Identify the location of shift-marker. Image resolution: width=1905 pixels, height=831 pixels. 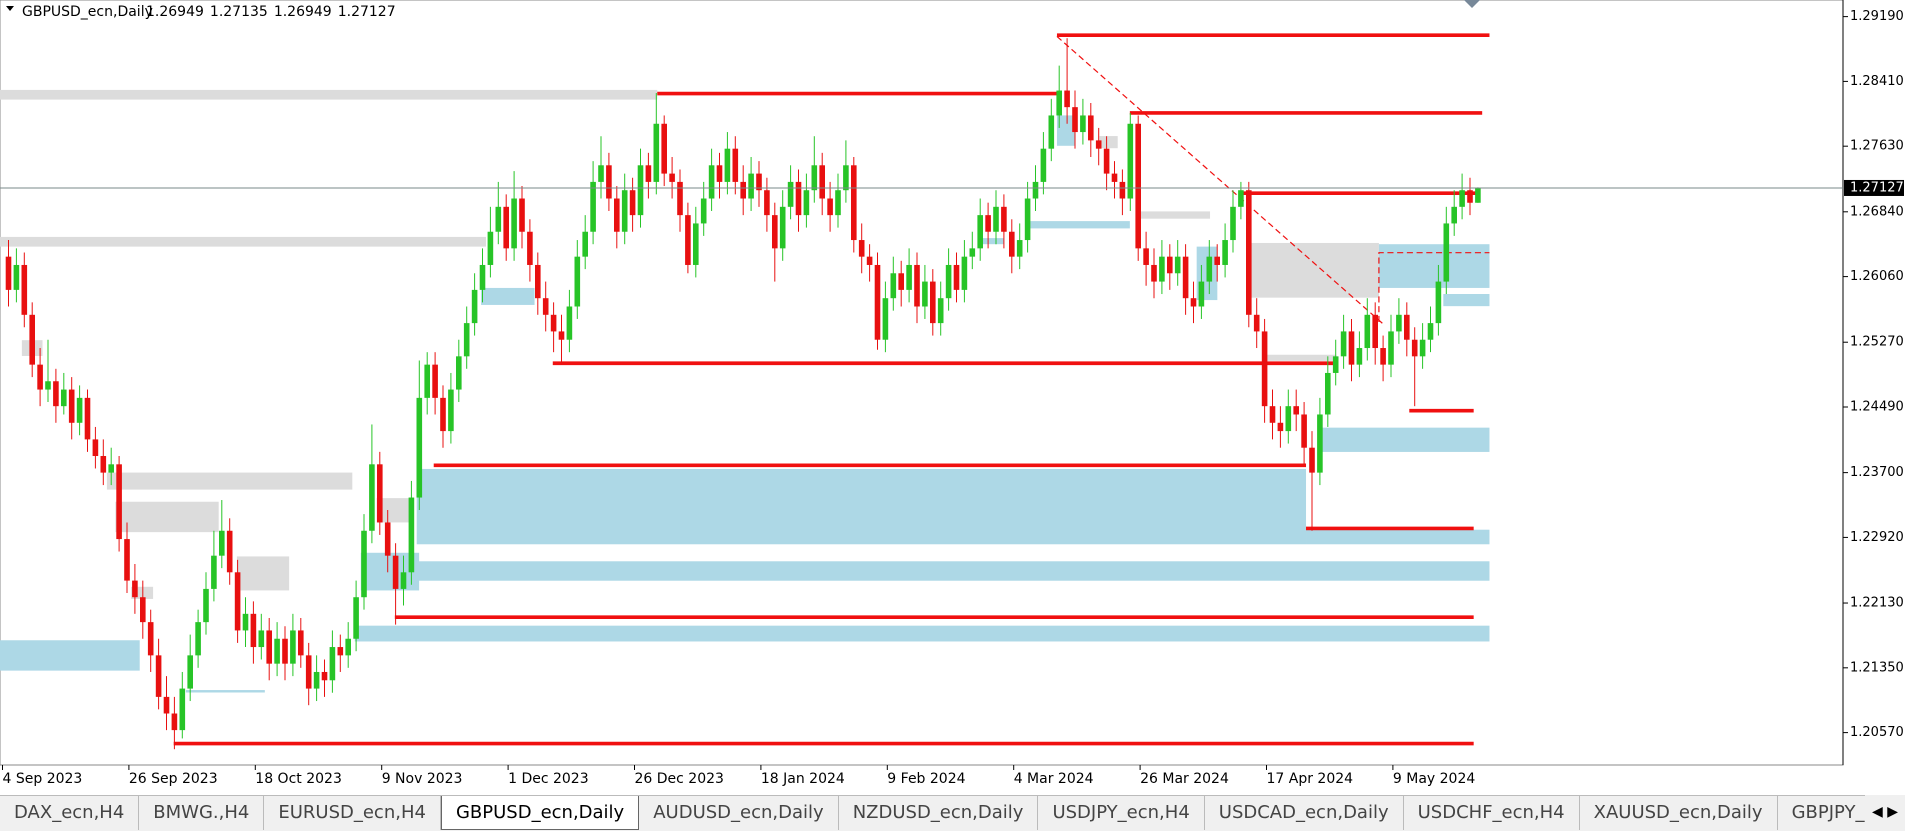
(1472, 4).